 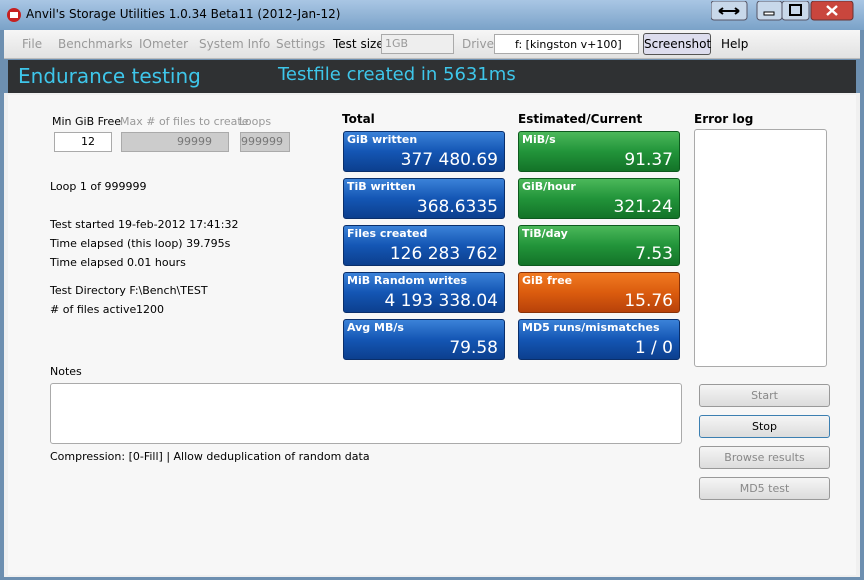 I want to click on drive-label: Drive, so click(x=478, y=44).